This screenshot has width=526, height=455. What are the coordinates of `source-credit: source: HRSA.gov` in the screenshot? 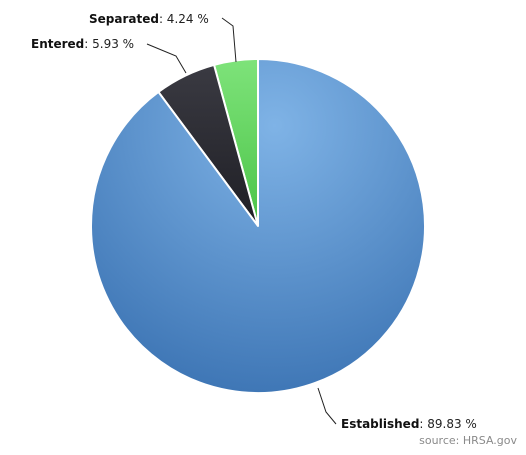 It's located at (468, 440).